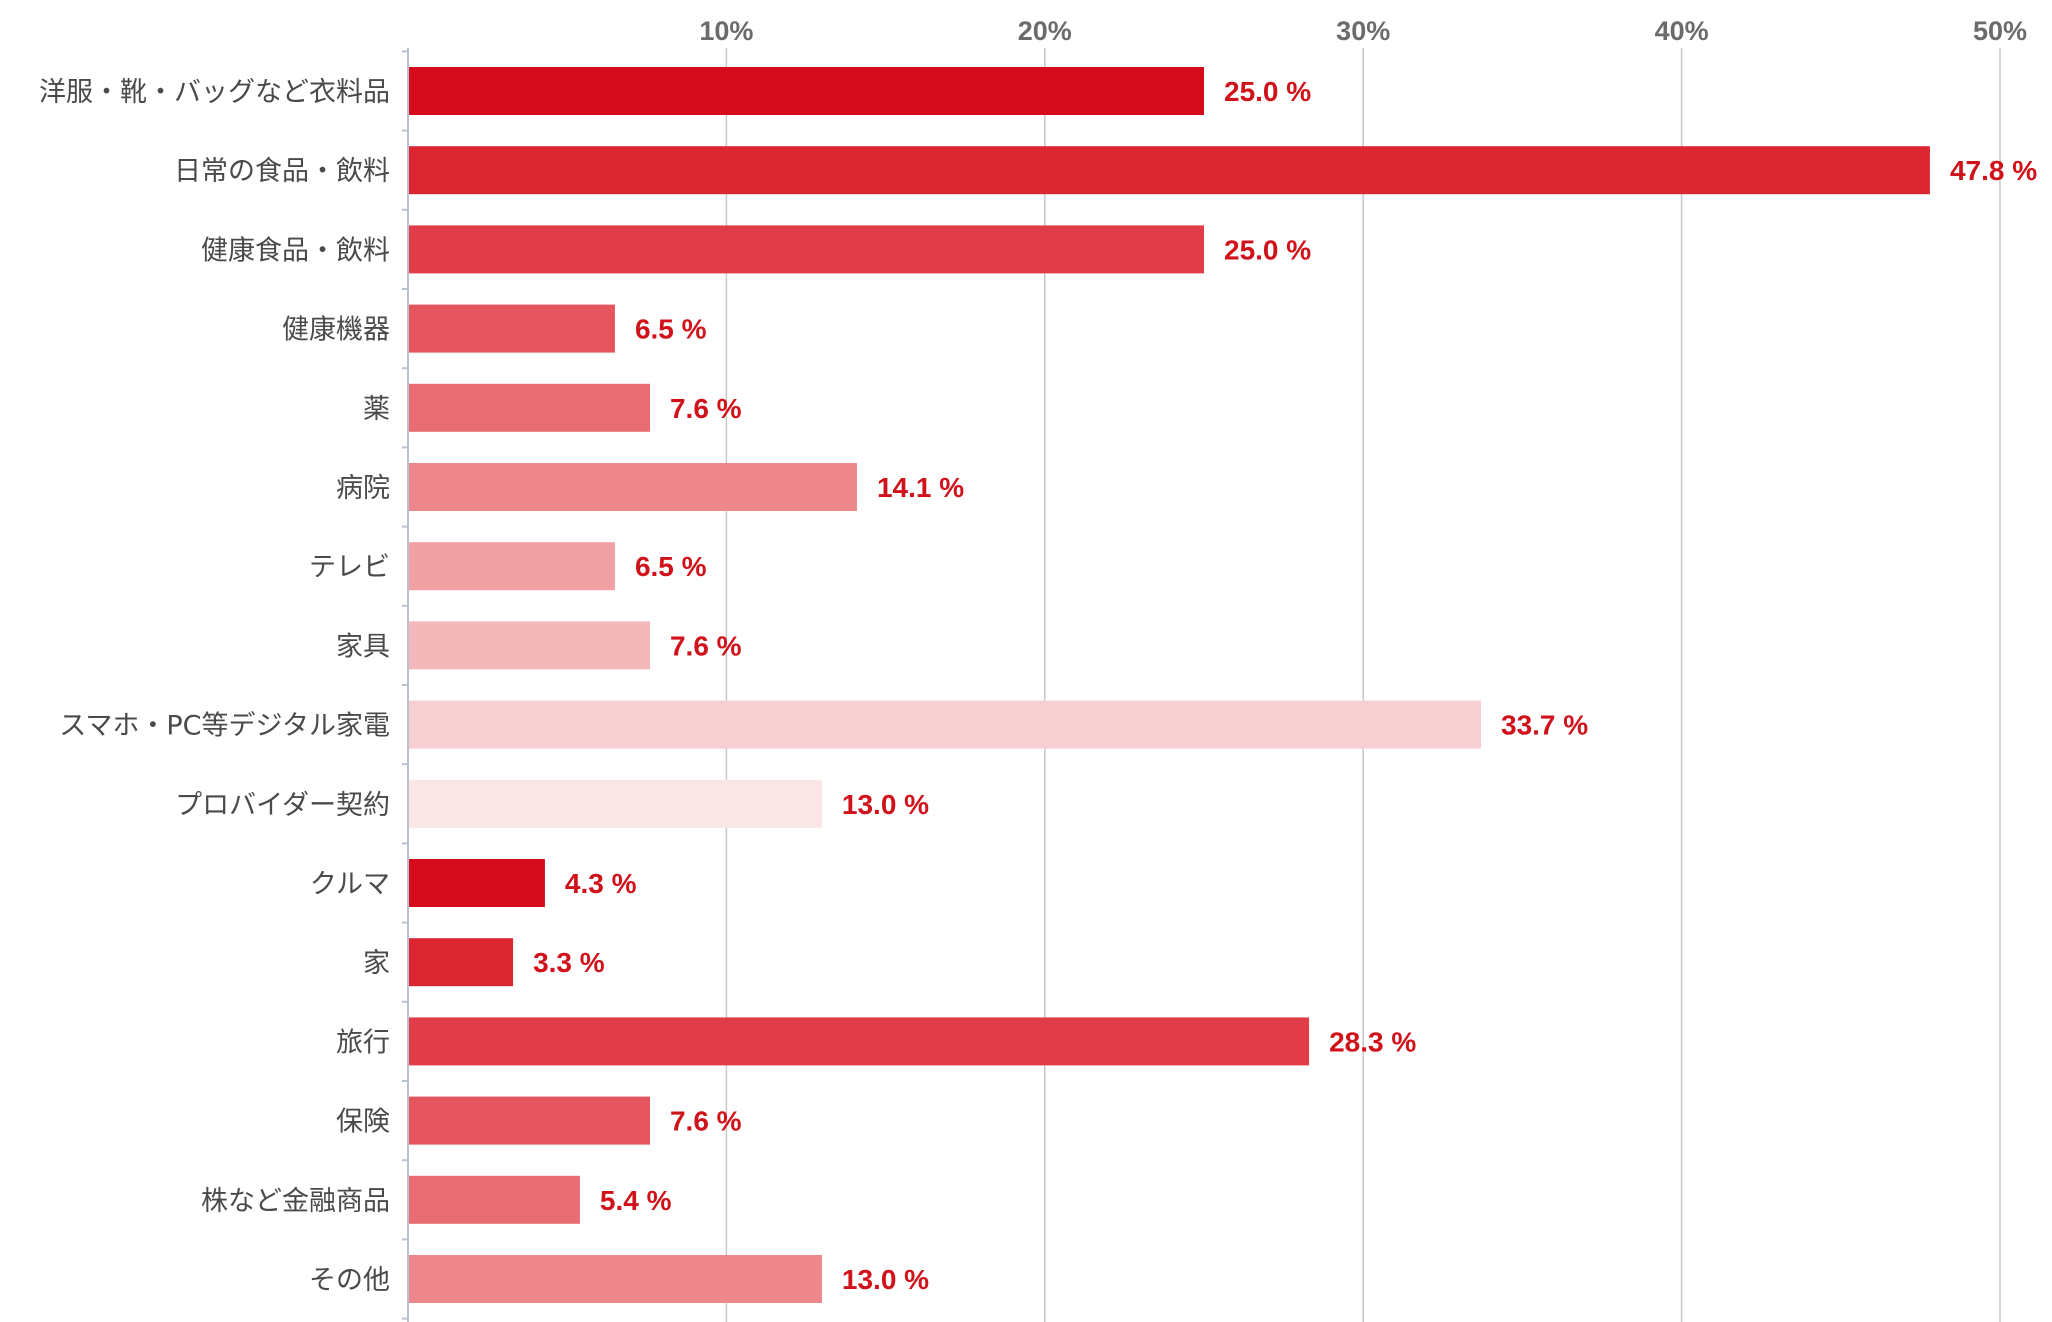  Describe the element at coordinates (1267, 249) in the screenshot. I see `value-label-2: 25.0 %` at that location.